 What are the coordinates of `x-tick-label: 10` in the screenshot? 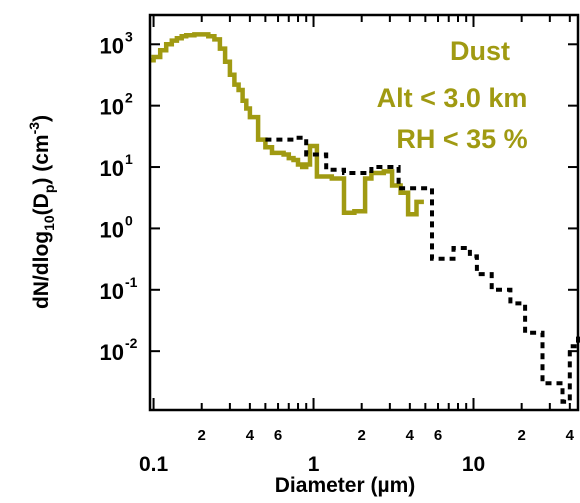 It's located at (473, 464).